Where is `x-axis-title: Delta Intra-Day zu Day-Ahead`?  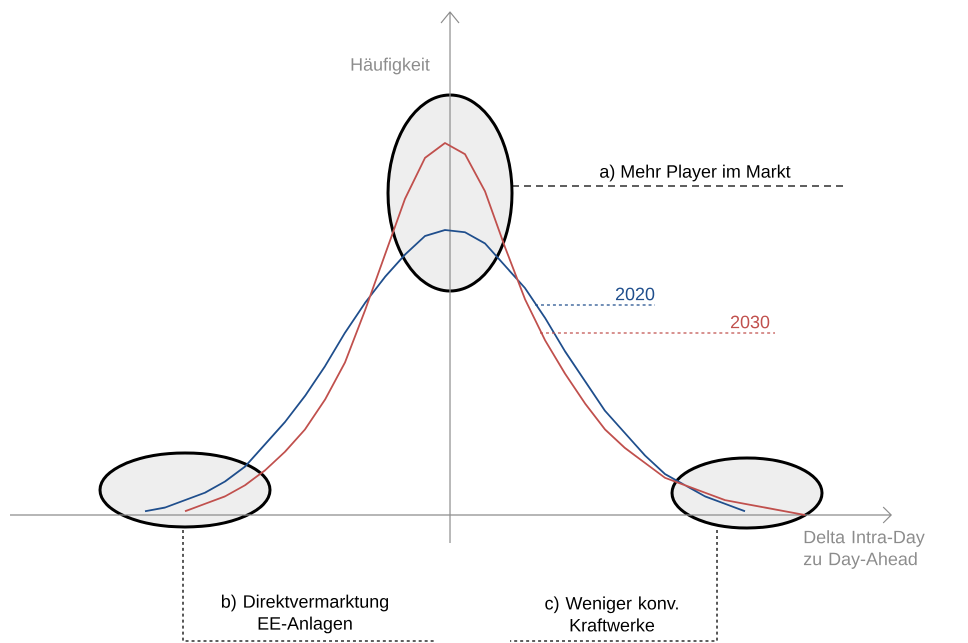
x-axis-title: Delta Intra-Day zu Day-Ahead is located at coordinates (864, 549).